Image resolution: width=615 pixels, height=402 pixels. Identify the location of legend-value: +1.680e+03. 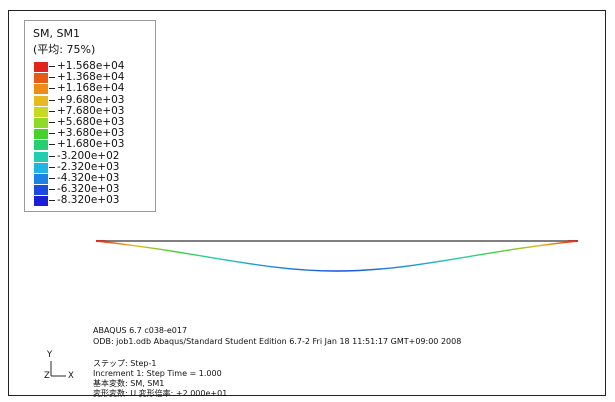
(91, 144).